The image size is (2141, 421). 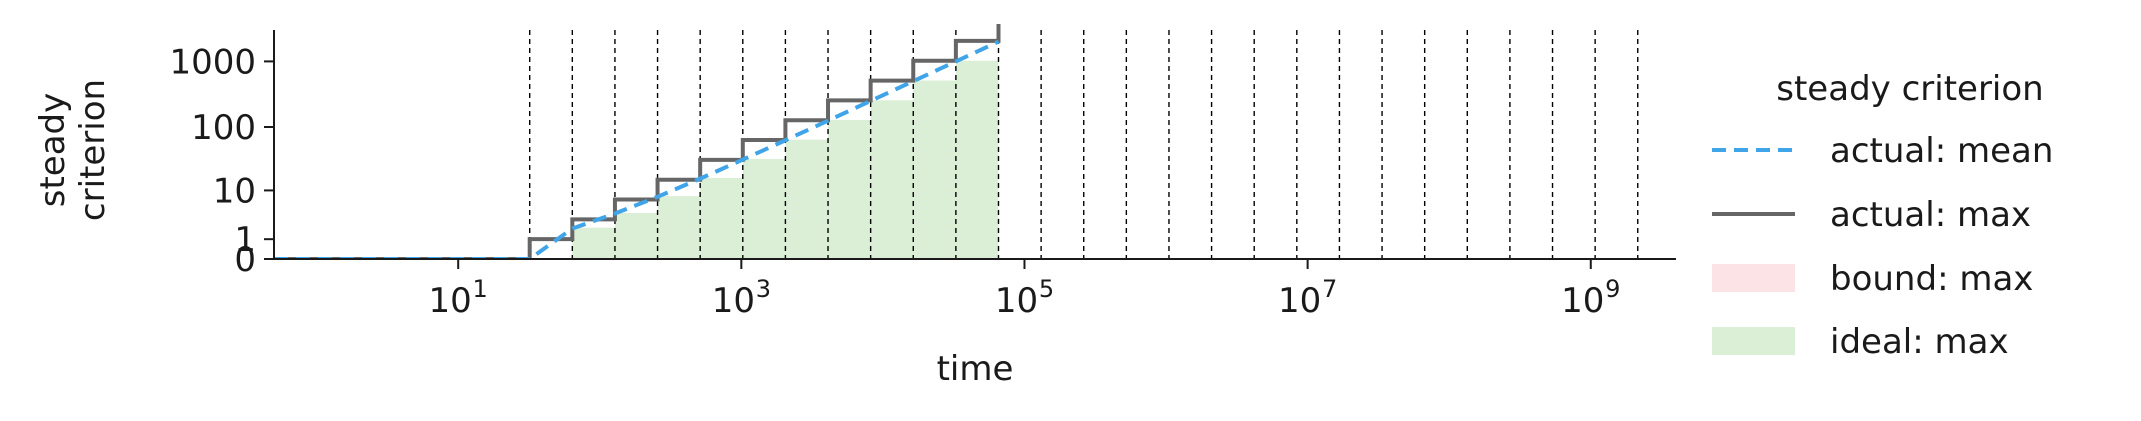 I want to click on y-tick-label: 100, so click(x=223, y=128).